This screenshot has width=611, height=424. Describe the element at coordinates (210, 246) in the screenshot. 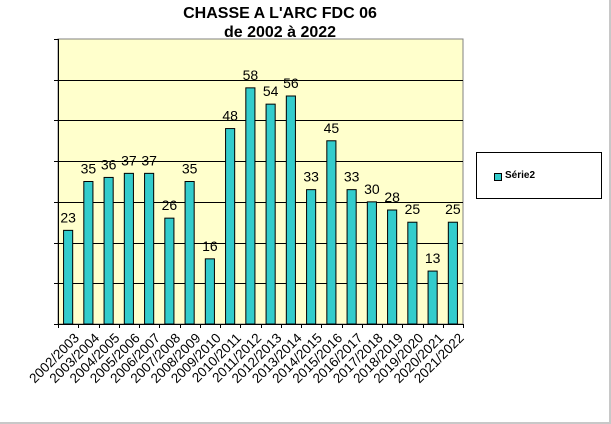

I see `data-label: 16` at that location.